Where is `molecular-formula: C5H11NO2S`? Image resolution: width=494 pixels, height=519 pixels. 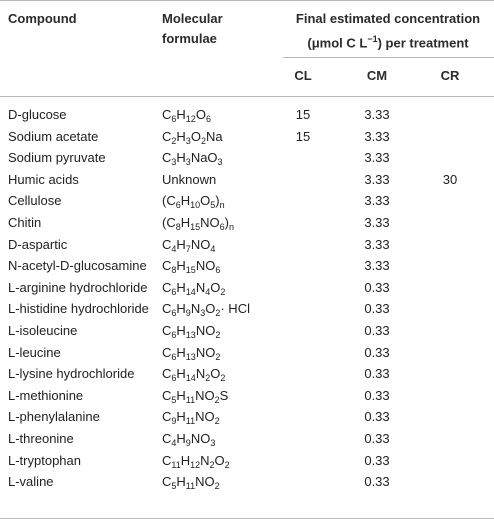 molecular-formula: C5H11NO2S is located at coordinates (195, 396).